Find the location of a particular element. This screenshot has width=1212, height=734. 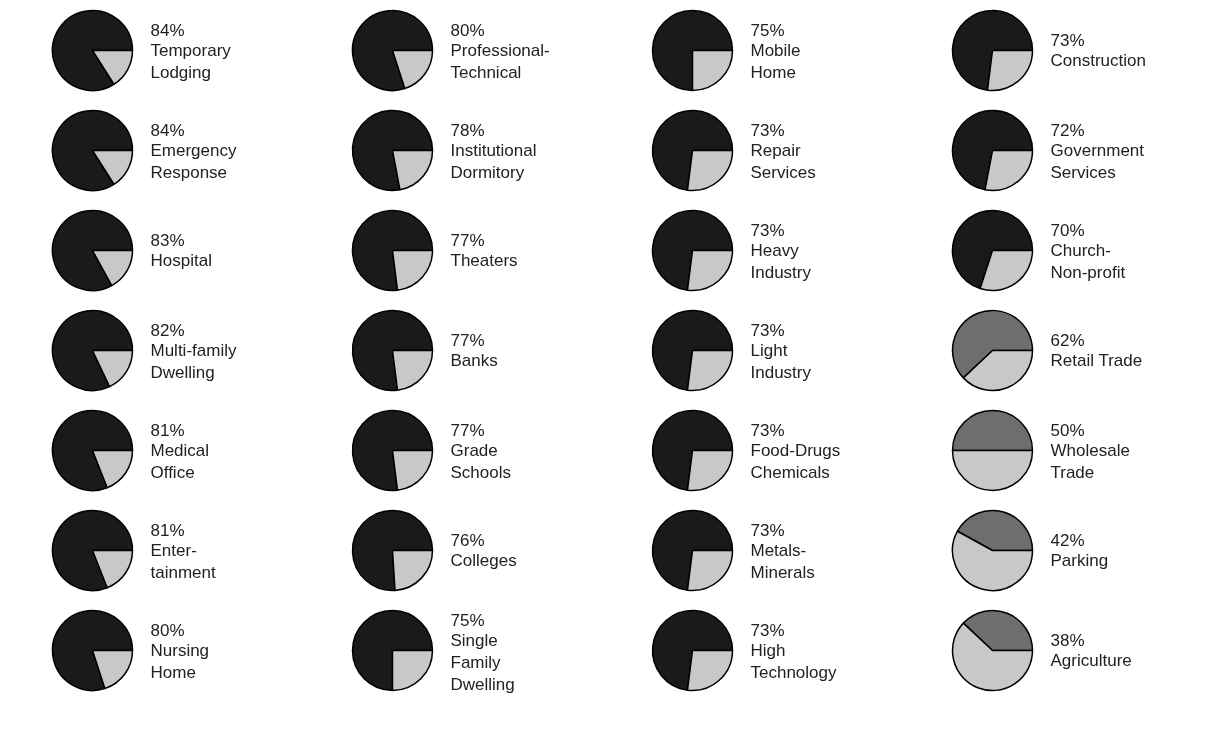

text: Food-Drugs Chemicals is located at coordinates (795, 461).